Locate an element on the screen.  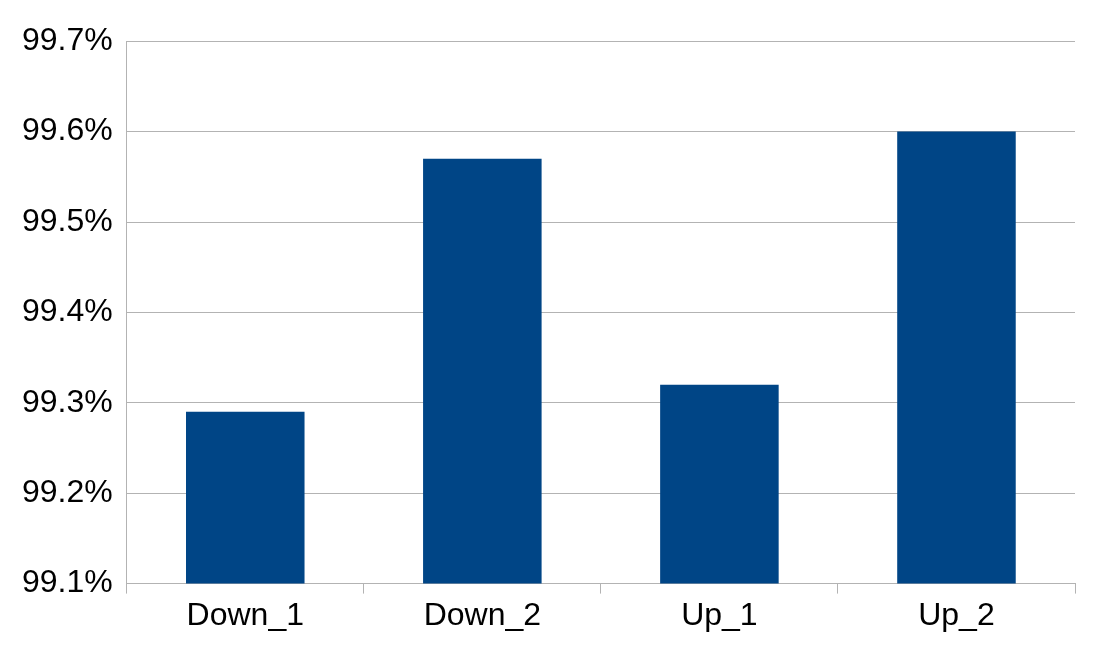
y-tick-label: 99.1% is located at coordinates (67, 581).